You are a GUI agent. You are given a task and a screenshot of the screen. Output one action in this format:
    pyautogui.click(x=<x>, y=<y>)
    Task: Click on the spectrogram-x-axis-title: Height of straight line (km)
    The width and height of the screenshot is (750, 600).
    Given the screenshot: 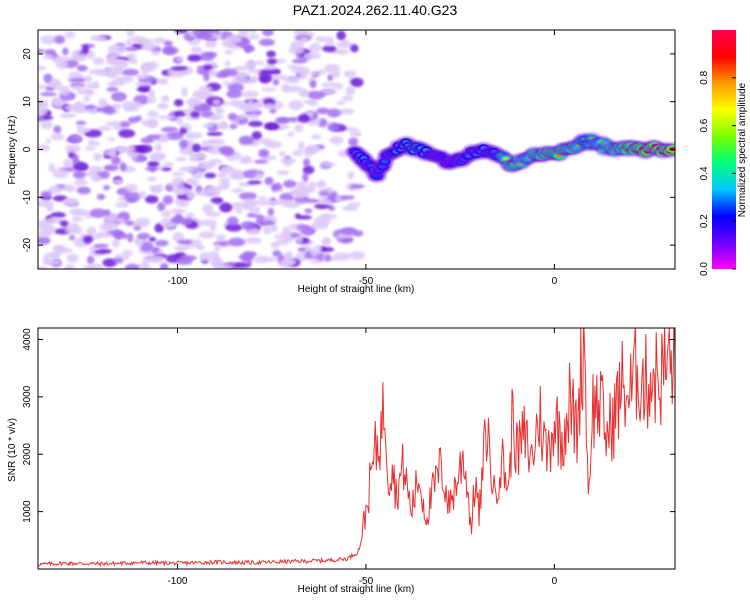 What is the action you would take?
    pyautogui.click(x=356, y=289)
    